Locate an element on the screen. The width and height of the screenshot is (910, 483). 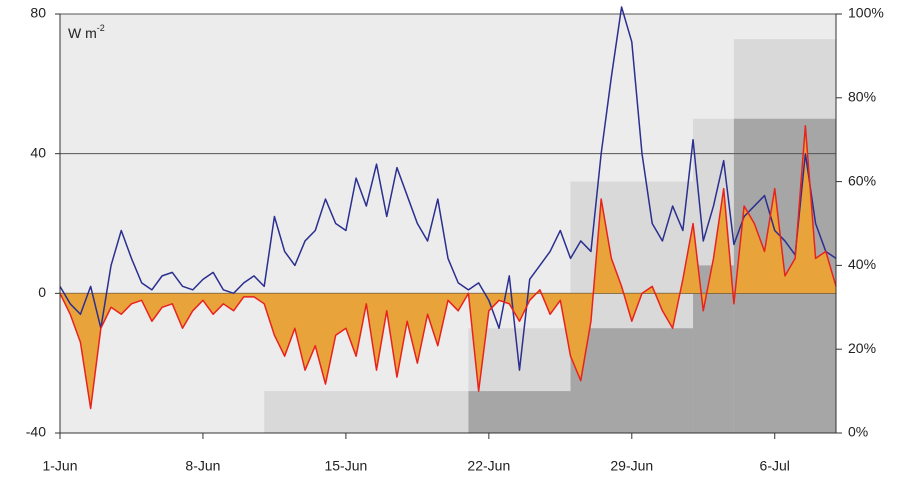
x-tick-label: 8-Jun is located at coordinates (202, 466).